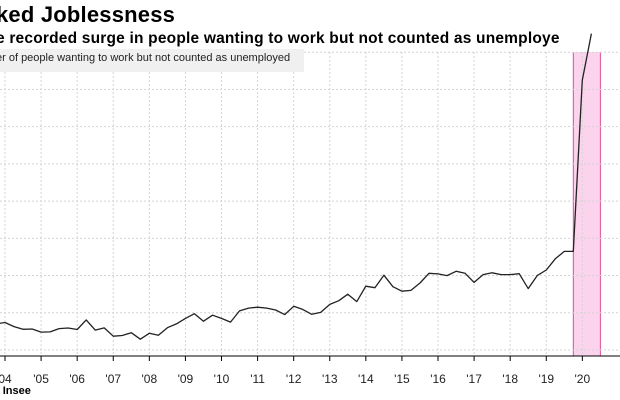 This screenshot has width=620, height=400. Describe the element at coordinates (294, 379) in the screenshot. I see `x-tick-label: '12` at that location.